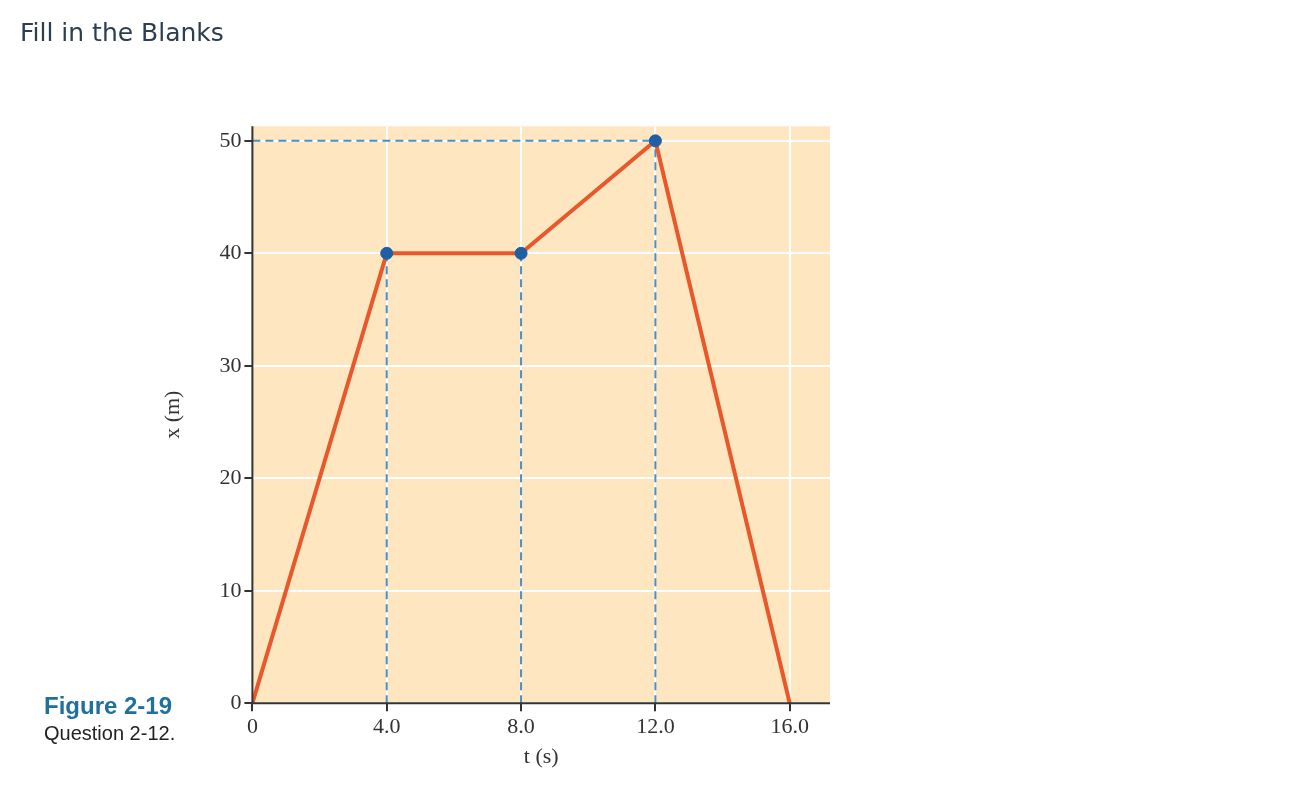  Describe the element at coordinates (110, 733) in the screenshot. I see `text: Question 2-12.` at that location.